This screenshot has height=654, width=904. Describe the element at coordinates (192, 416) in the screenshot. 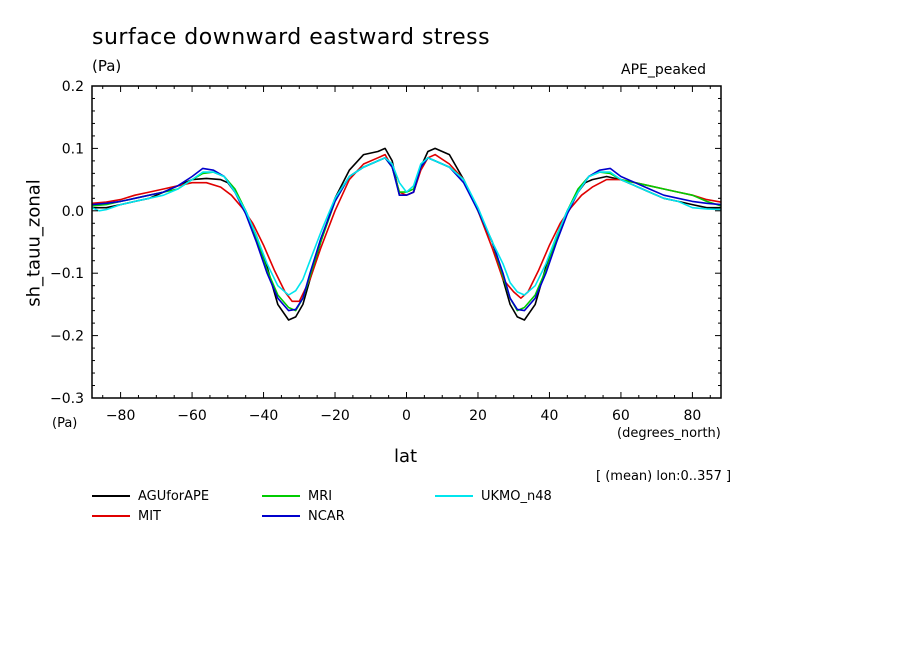

I see `x-tick-label: −60` at that location.